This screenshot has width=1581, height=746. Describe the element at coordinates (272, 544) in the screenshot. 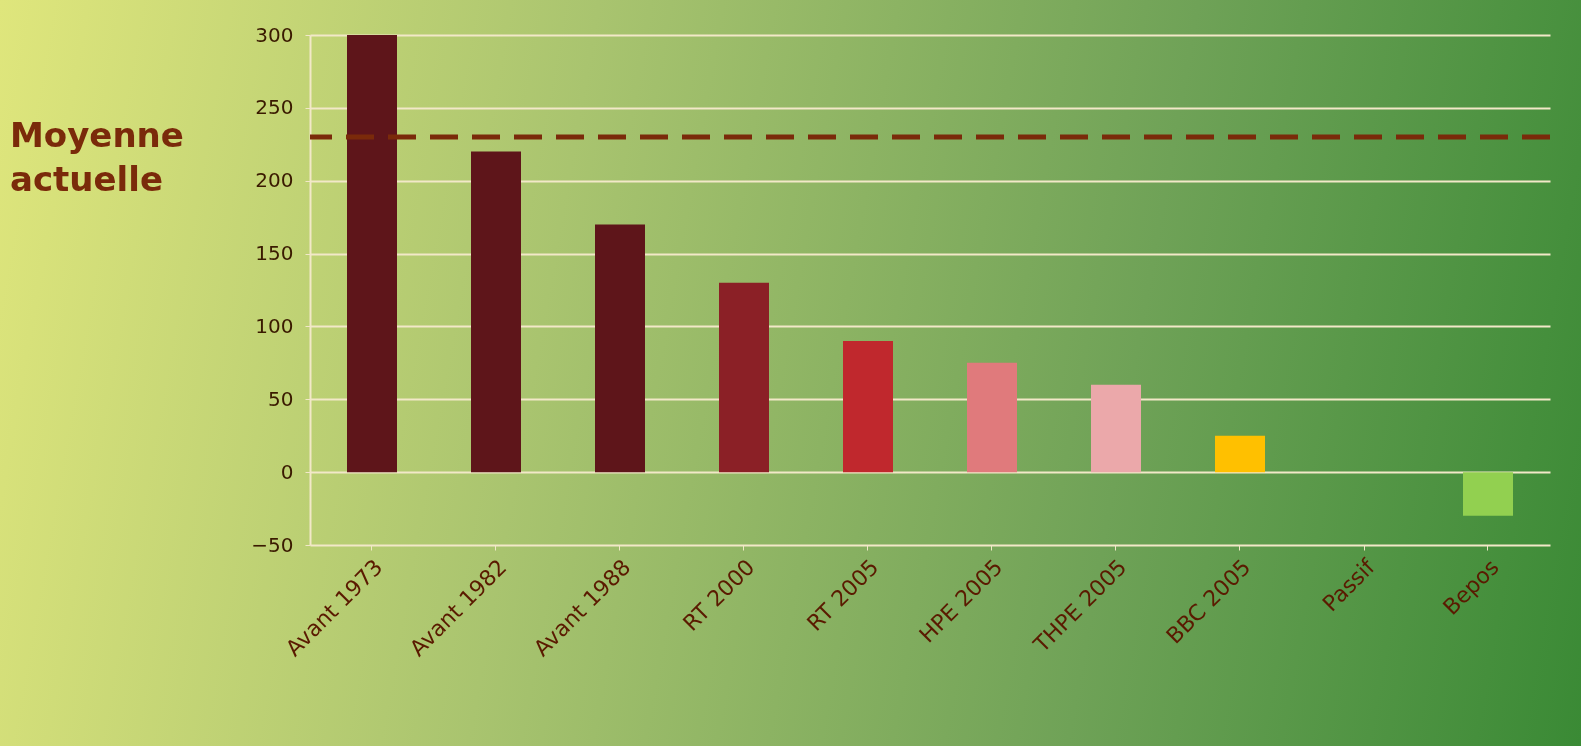

I see `y-tick-label: −50` at that location.